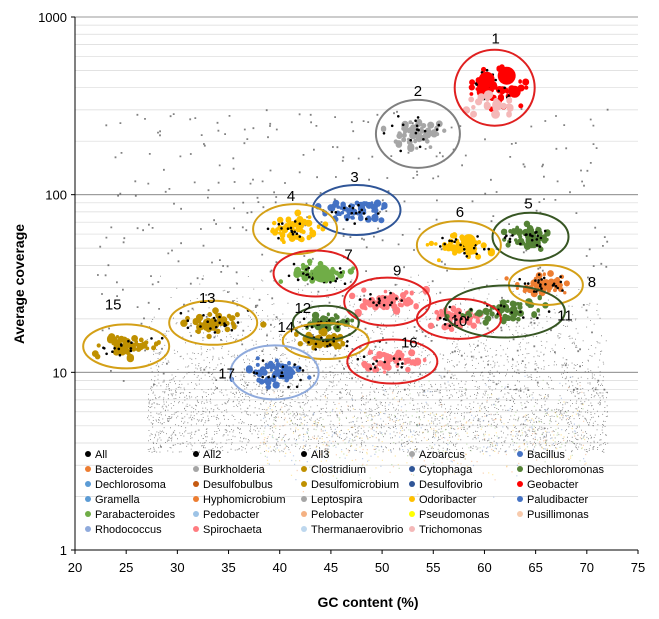 Image resolution: width=659 pixels, height=619 pixels. Describe the element at coordinates (592, 282) in the screenshot. I see `cluster-8-label: 8` at that location.